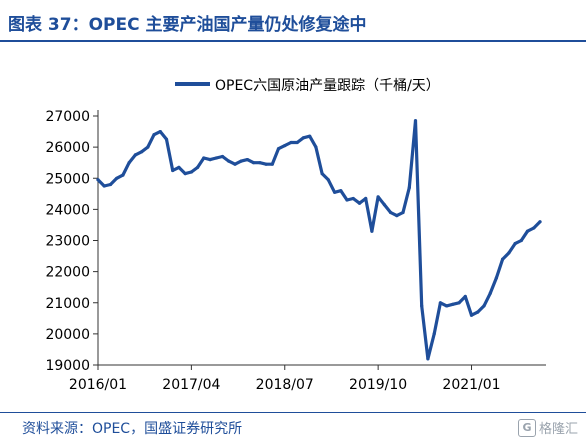  Describe the element at coordinates (67, 304) in the screenshot. I see `y-tick-label: 21000` at that location.